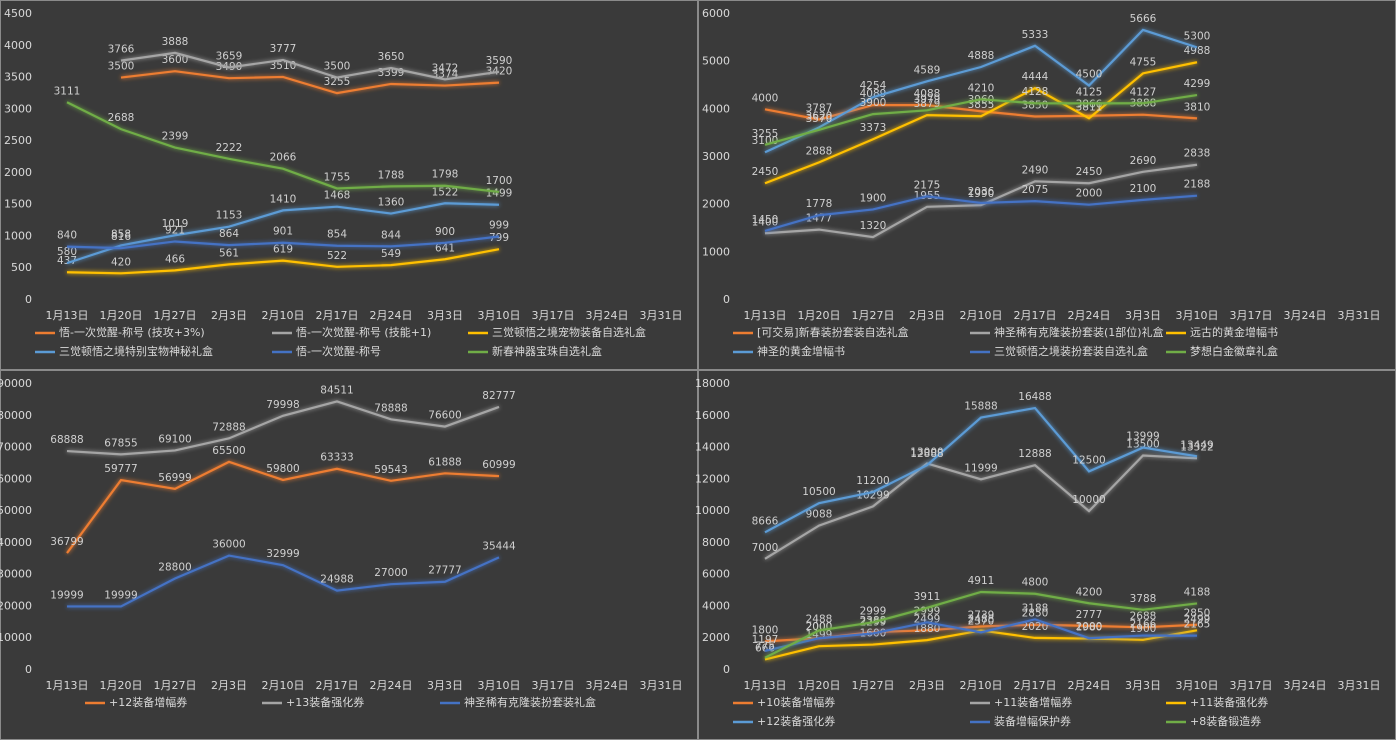 Image resolution: width=1396 pixels, height=740 pixels. Describe the element at coordinates (1071, 351) in the screenshot. I see `legend-label: 三觉顿悟之境装扮套装自选礼盒` at that location.